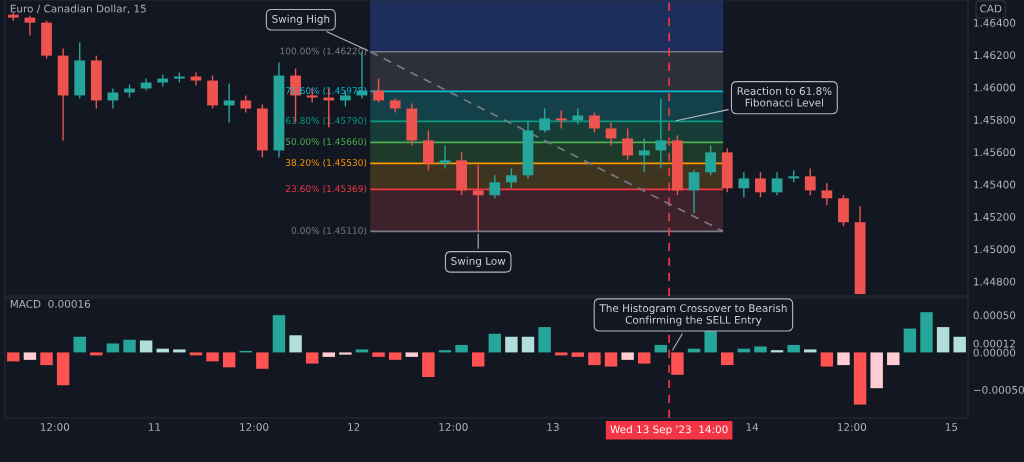  Describe the element at coordinates (478, 261) in the screenshot. I see `annotation: Swing Low` at that location.